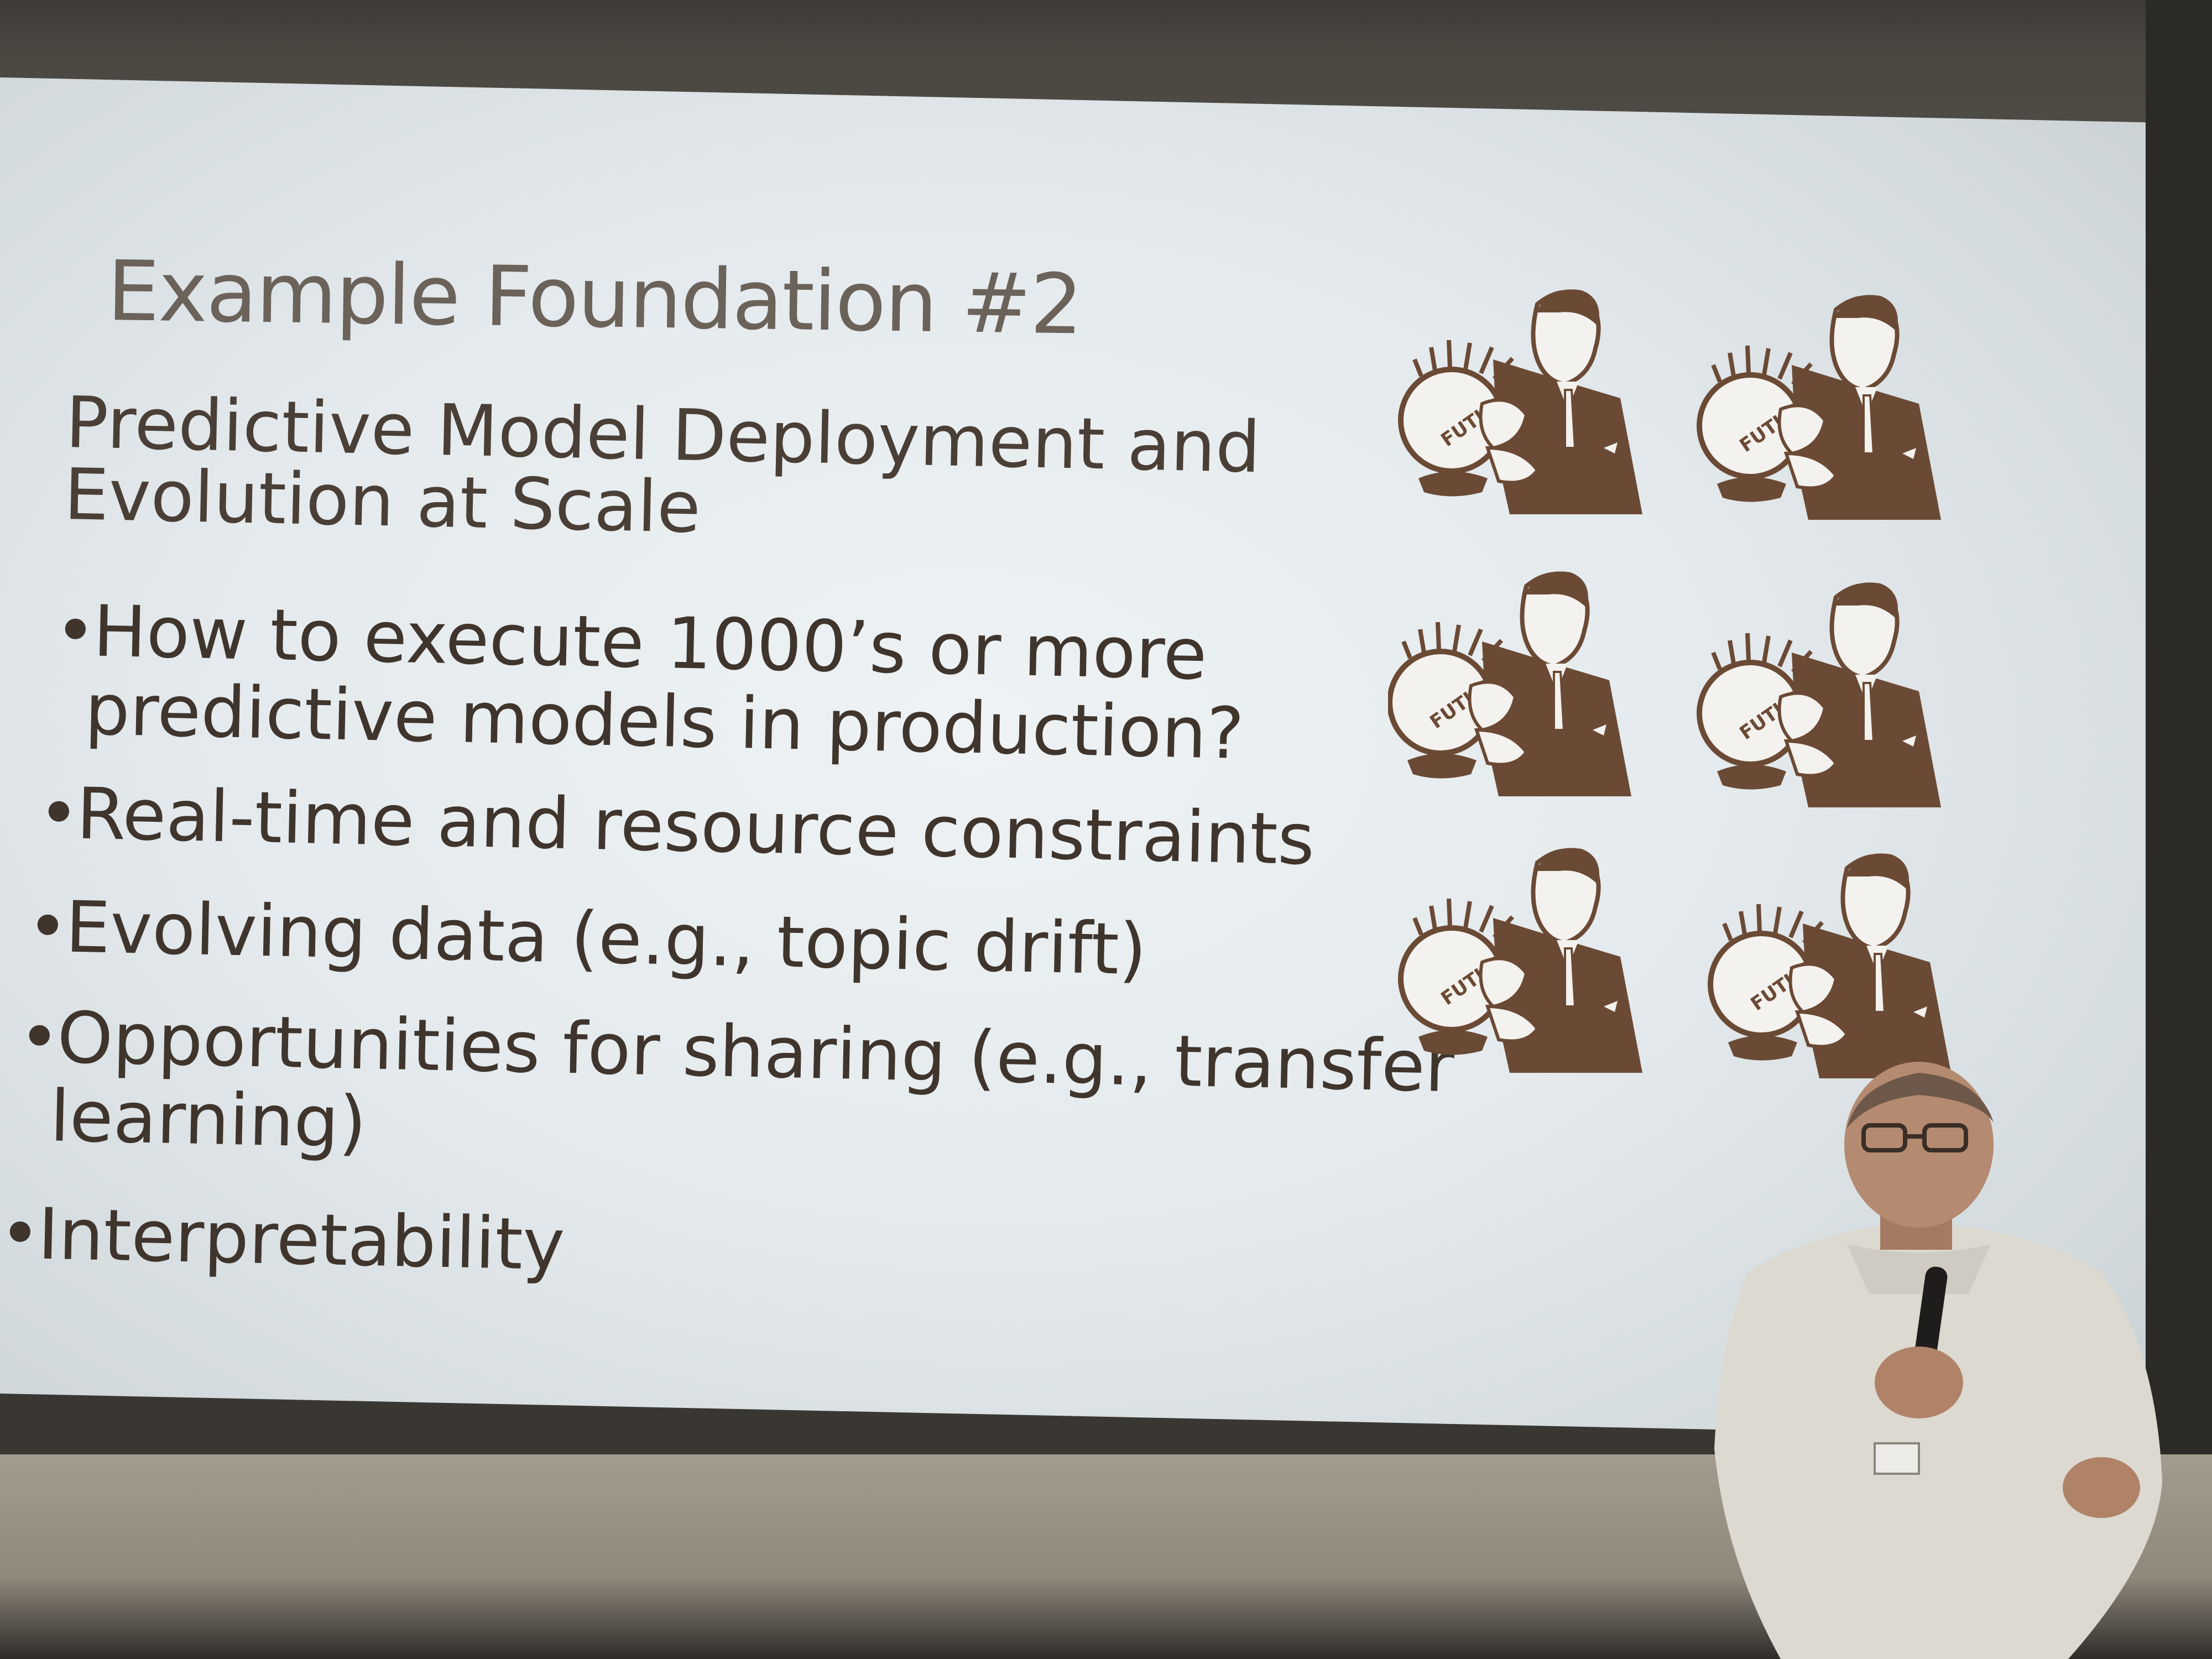 Image resolution: width=2212 pixels, height=1659 pixels. I want to click on slide-title: Example Foundation #2, so click(595, 298).